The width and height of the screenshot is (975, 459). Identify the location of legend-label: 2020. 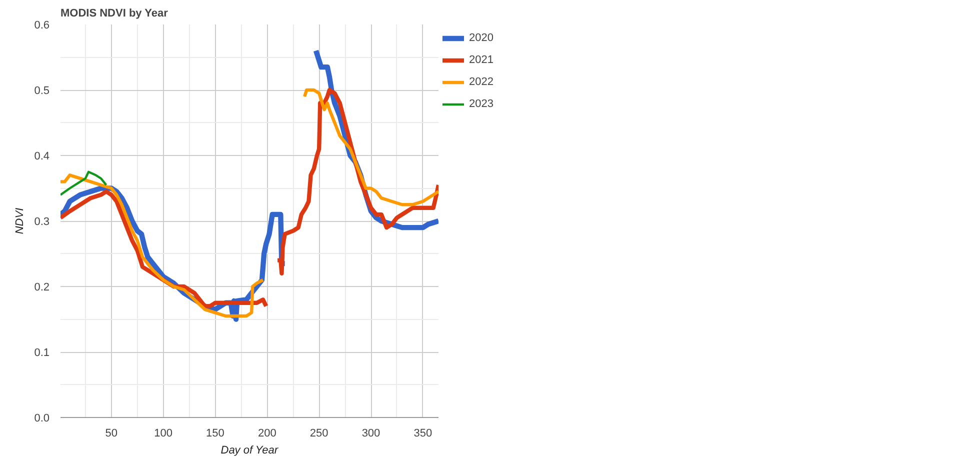
(481, 38).